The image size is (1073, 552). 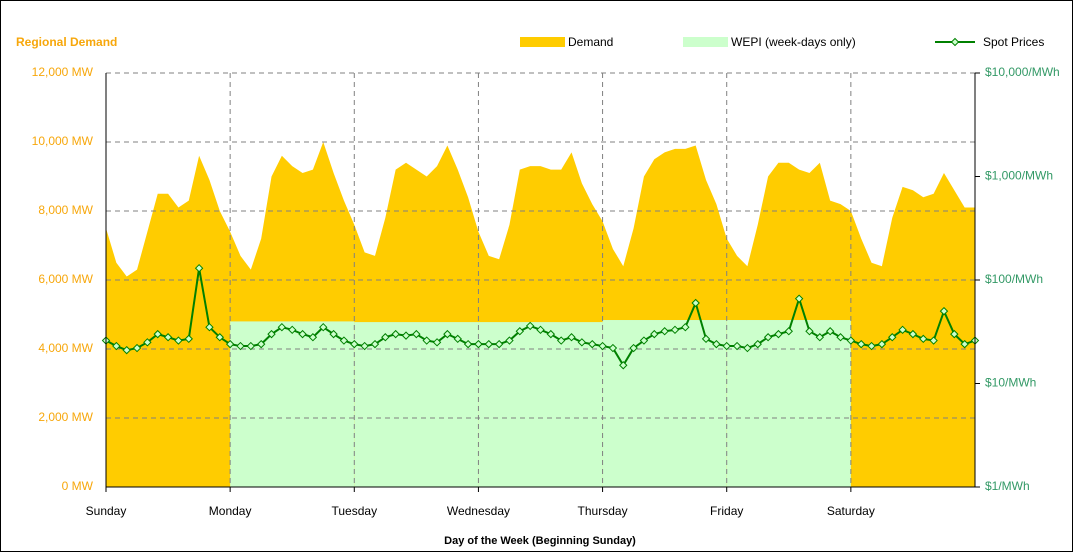 I want to click on y-tick-label: 10,000 MW, so click(x=63, y=141).